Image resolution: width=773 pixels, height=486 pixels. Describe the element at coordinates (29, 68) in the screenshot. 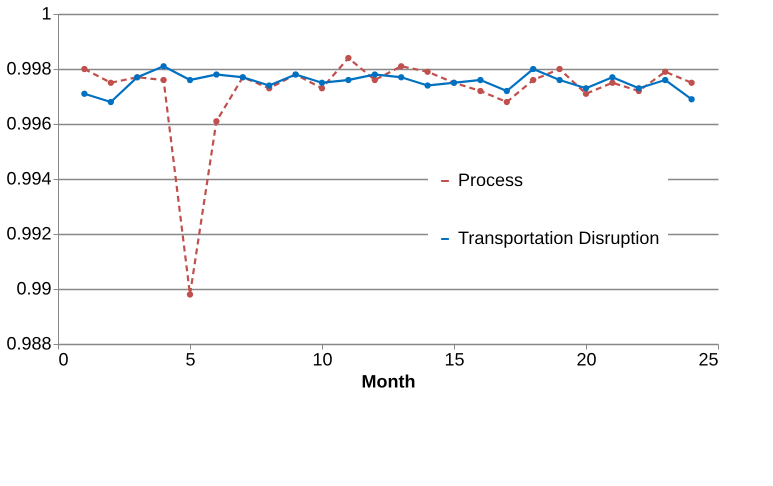

I see `y-tick-label: 0.998` at that location.